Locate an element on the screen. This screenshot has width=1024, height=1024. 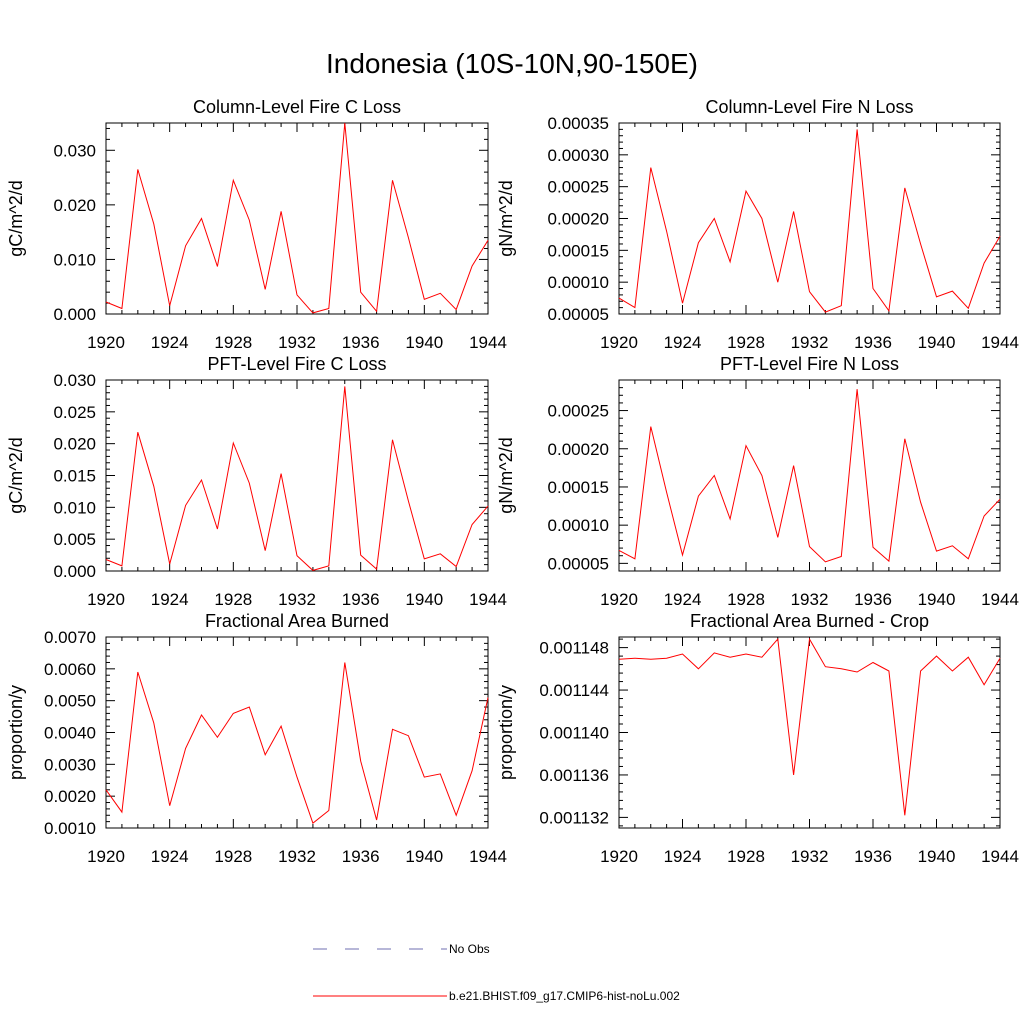
panel-title: Column-Level Fire C Loss is located at coordinates (297, 107).